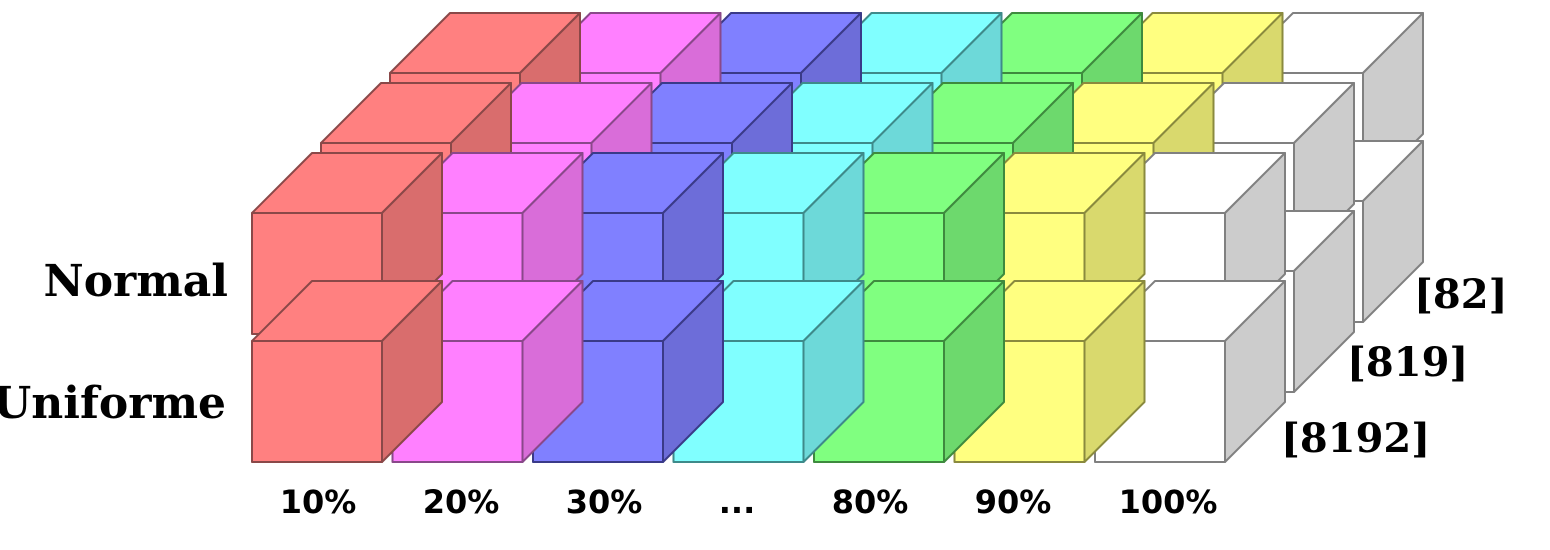 The height and width of the screenshot is (550, 1550). What do you see at coordinates (135, 281) in the screenshot?
I see `row-label-normal: Normal` at bounding box center [135, 281].